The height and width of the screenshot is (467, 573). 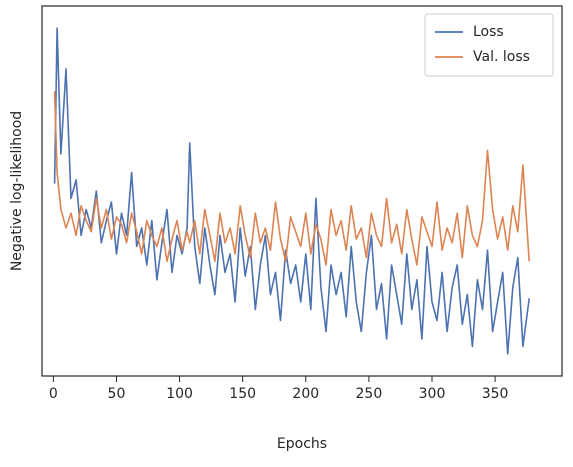 What do you see at coordinates (242, 394) in the screenshot?
I see `x-tick-label: 150` at bounding box center [242, 394].